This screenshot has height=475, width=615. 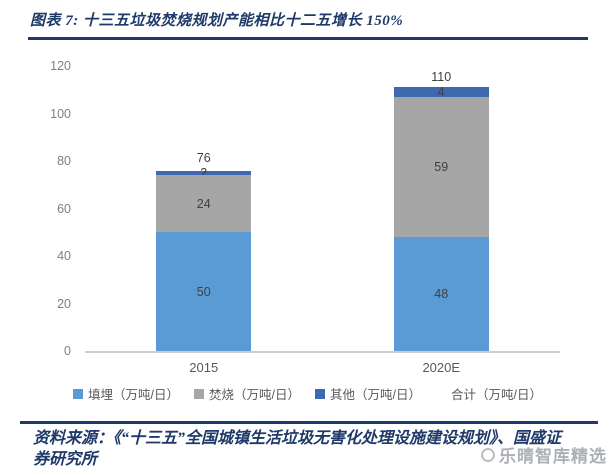 I want to click on bar-segment-label: 2, so click(x=204, y=172).